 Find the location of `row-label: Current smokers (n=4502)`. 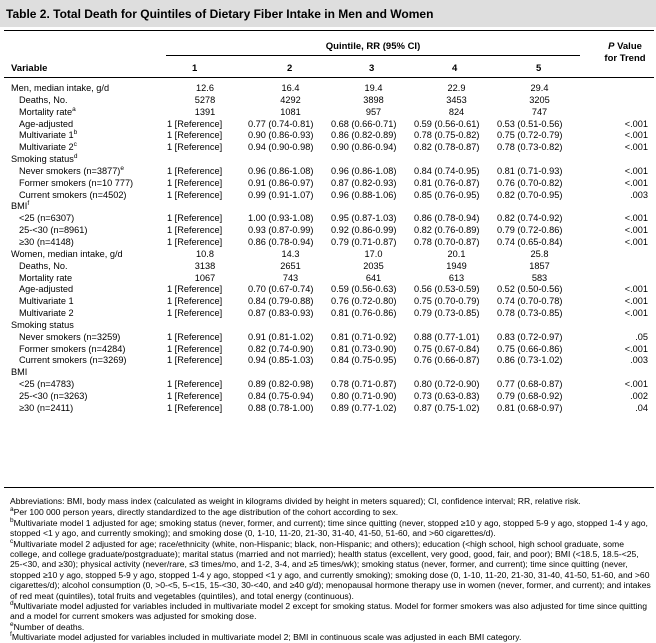

row-label: Current smokers (n=4502) is located at coordinates (73, 194).